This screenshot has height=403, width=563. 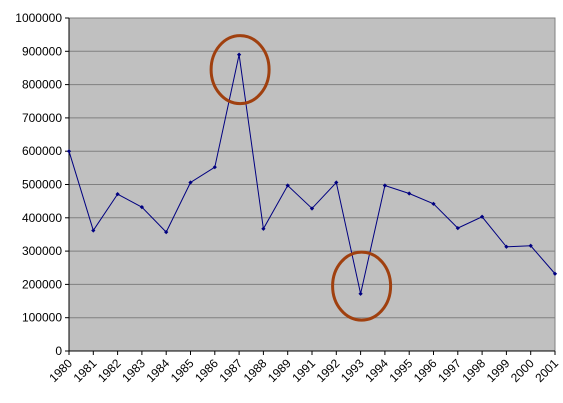 What do you see at coordinates (449, 370) in the screenshot?
I see `x-tick-label: 1997` at bounding box center [449, 370].